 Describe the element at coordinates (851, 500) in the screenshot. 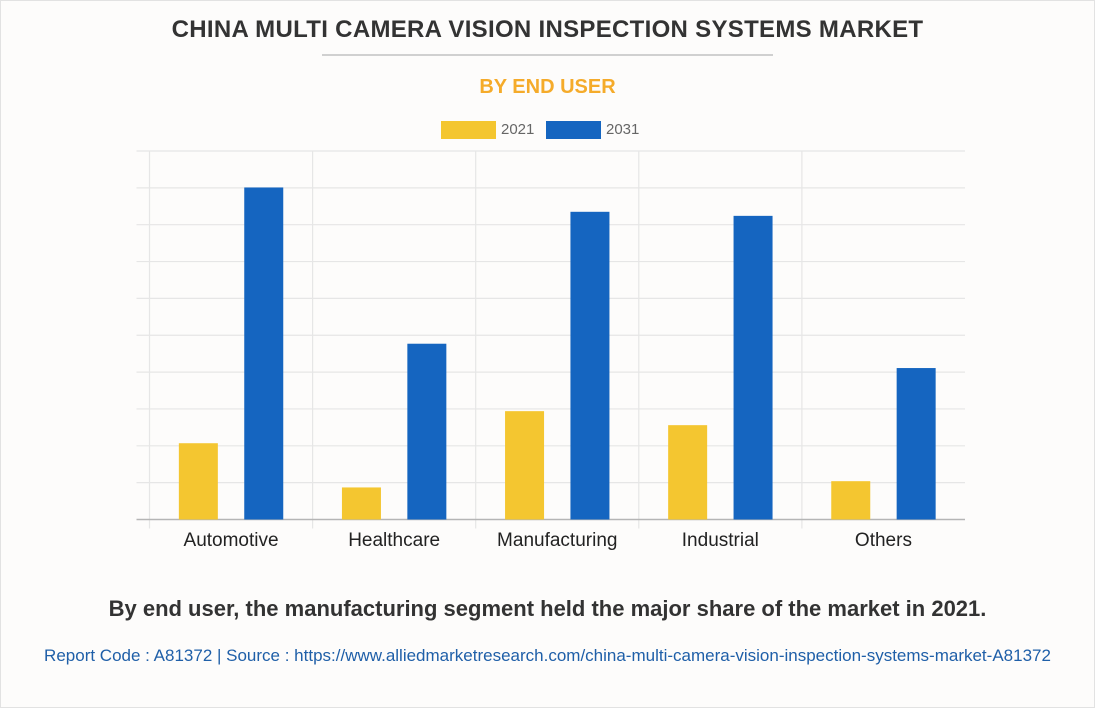

I see `bar-others-2021` at that location.